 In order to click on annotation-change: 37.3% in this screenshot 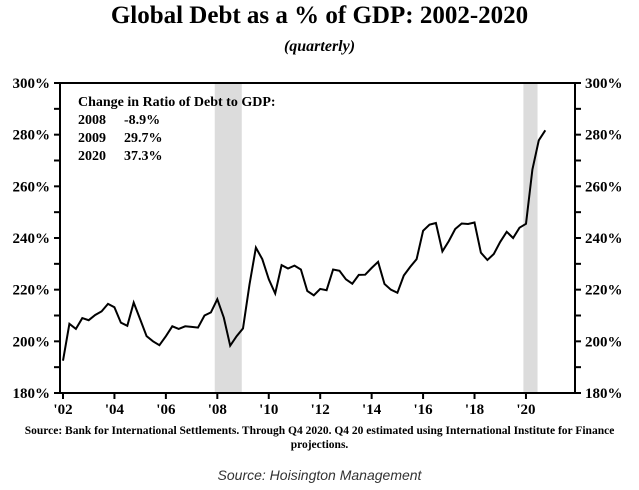, I will do `click(143, 156)`.